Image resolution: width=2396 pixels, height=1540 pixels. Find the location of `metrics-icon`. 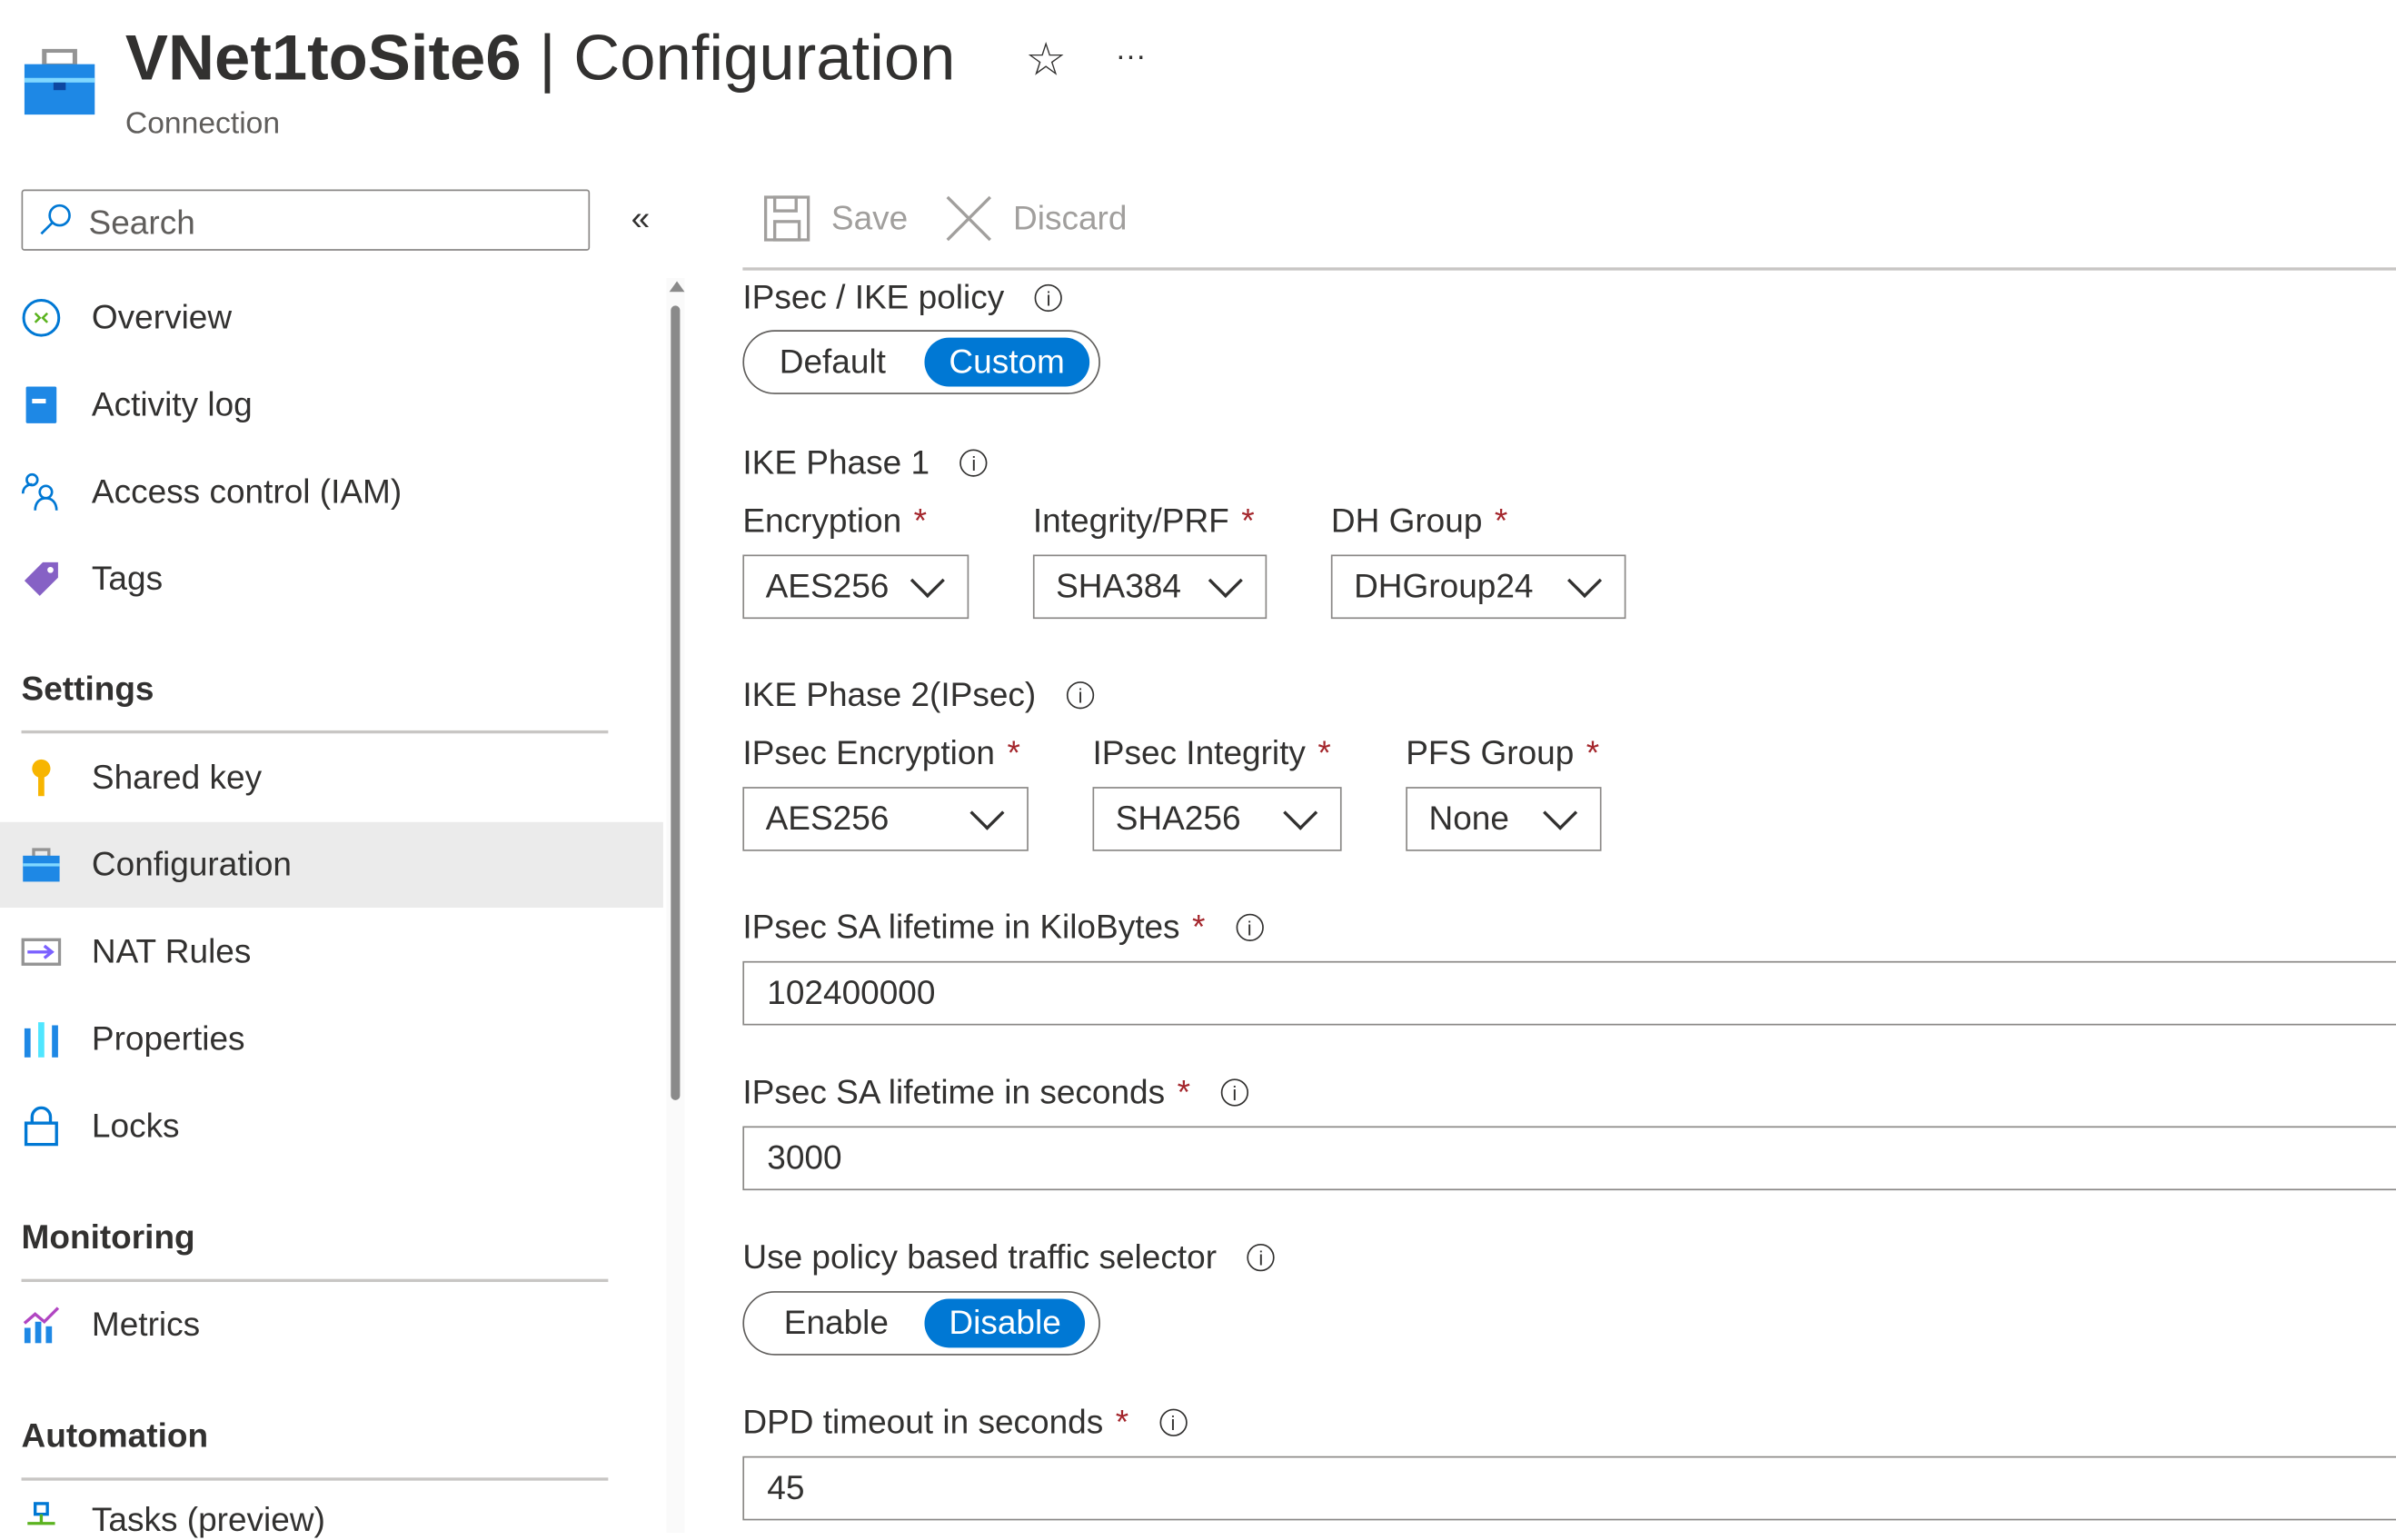

metrics-icon is located at coordinates (41, 1325).